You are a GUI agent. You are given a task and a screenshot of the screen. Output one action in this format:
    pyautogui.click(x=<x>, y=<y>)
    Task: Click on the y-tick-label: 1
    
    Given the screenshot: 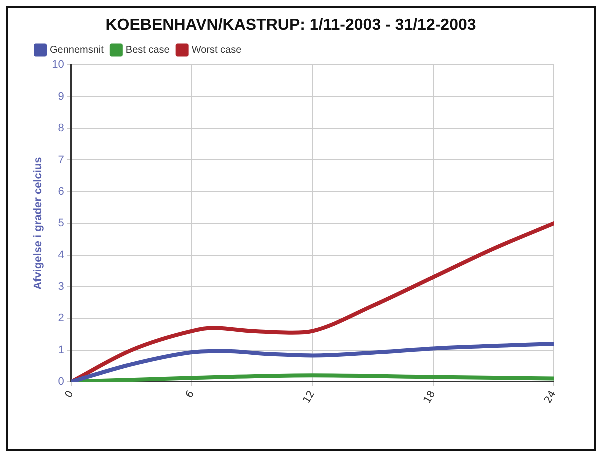 What is the action you would take?
    pyautogui.click(x=61, y=350)
    